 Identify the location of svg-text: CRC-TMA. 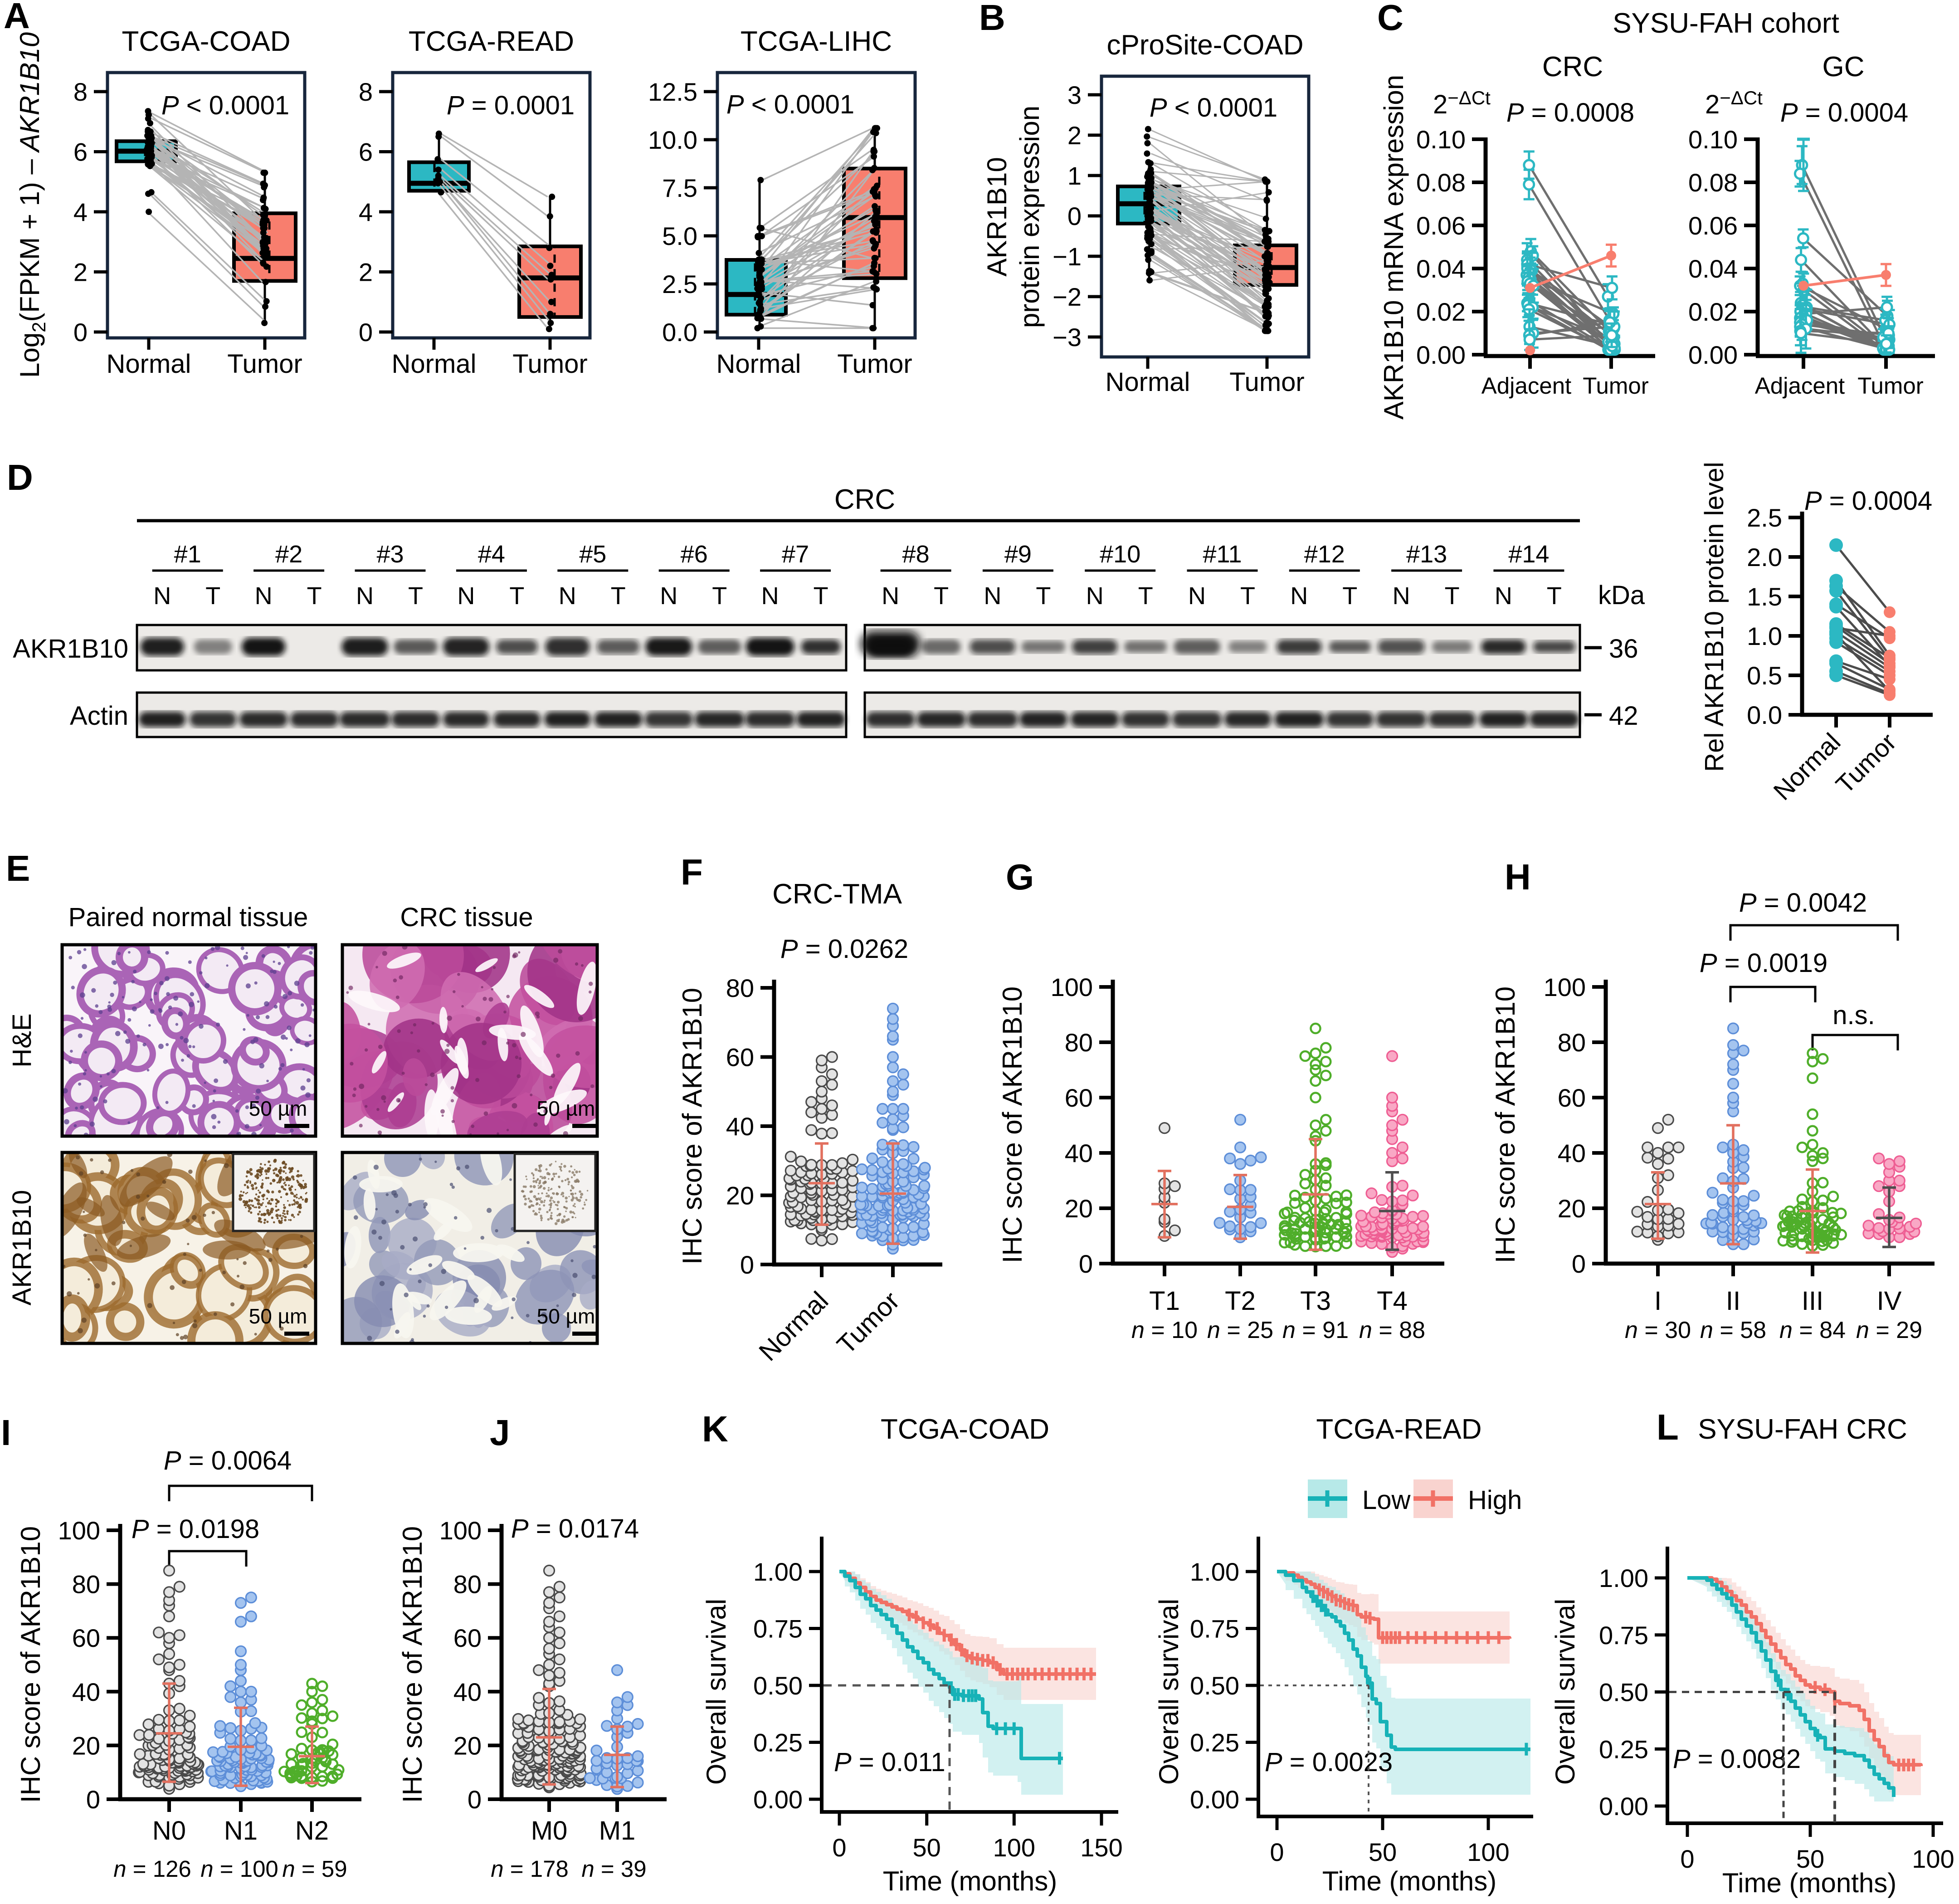
(837, 895).